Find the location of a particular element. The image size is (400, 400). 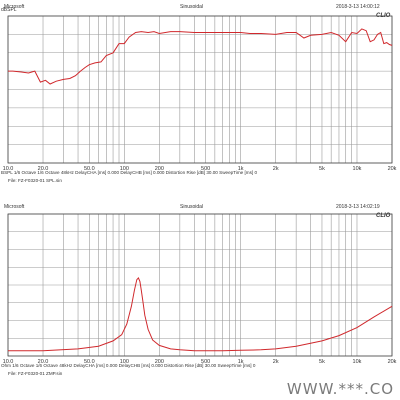

watermark-text: WWW.***.CO is located at coordinates (340, 389).